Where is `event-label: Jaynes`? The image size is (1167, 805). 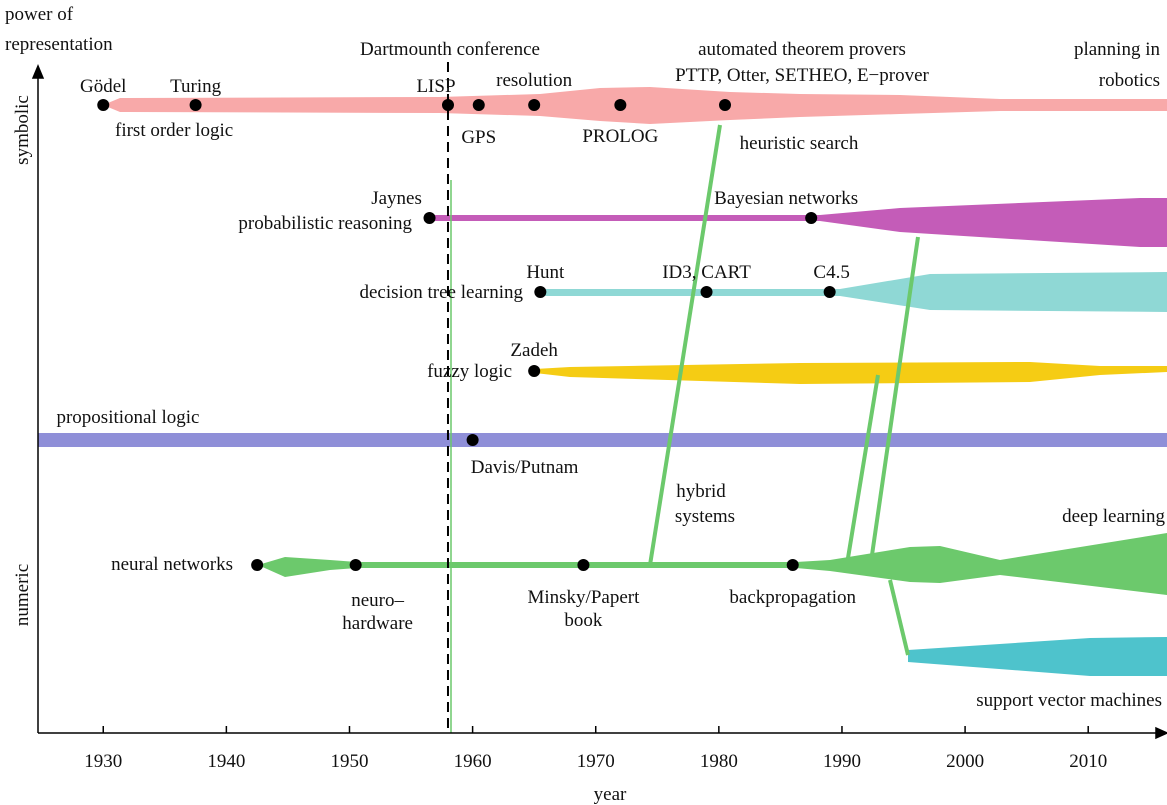 event-label: Jaynes is located at coordinates (396, 198).